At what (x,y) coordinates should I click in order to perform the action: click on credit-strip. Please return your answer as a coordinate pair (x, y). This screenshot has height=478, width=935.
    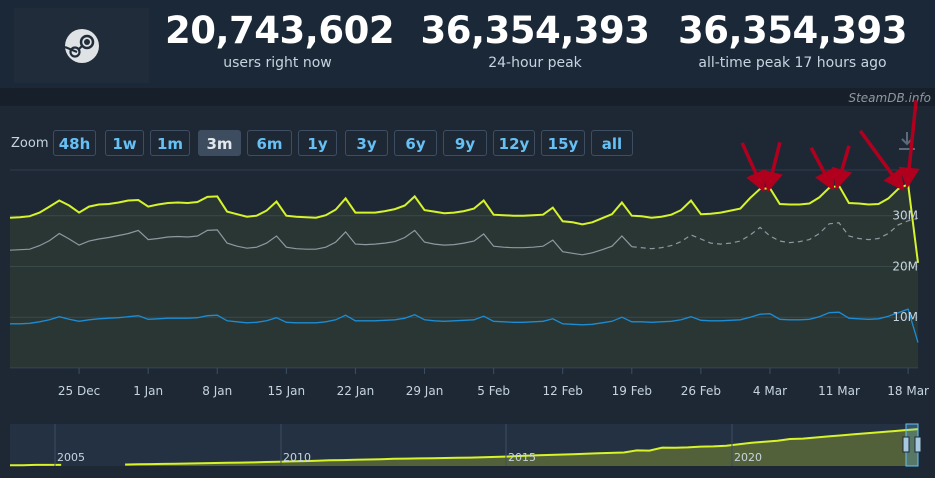
    Looking at the image, I should click on (467, 97).